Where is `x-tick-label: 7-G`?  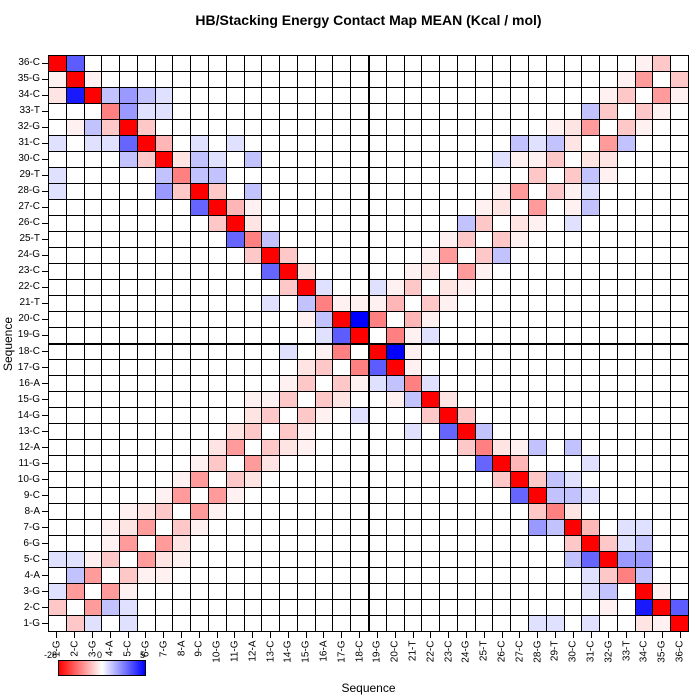 x-tick-label: 7-G is located at coordinates (164, 649).